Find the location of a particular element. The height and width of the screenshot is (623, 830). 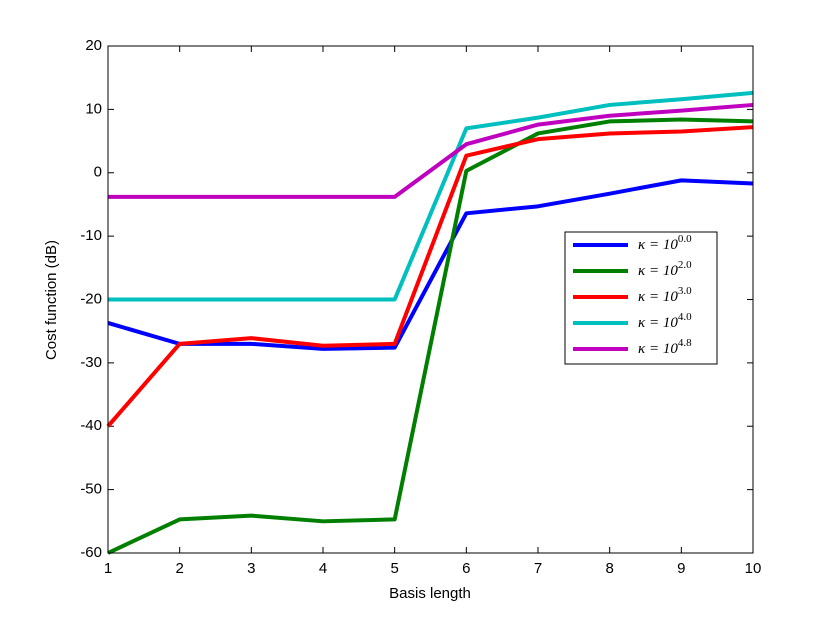

y-tick-label: -30 is located at coordinates (91, 362).